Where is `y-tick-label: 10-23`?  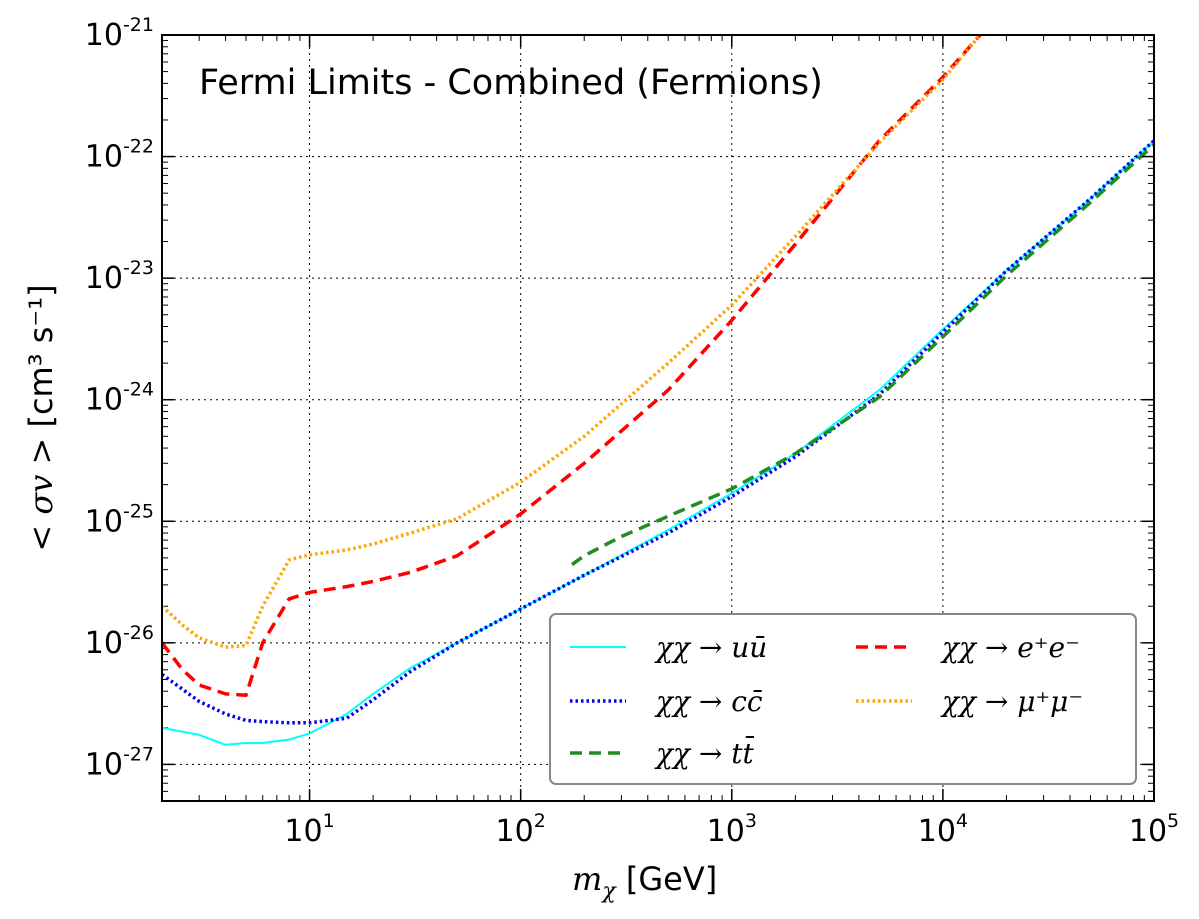
y-tick-label: 10-23 is located at coordinates (119, 276).